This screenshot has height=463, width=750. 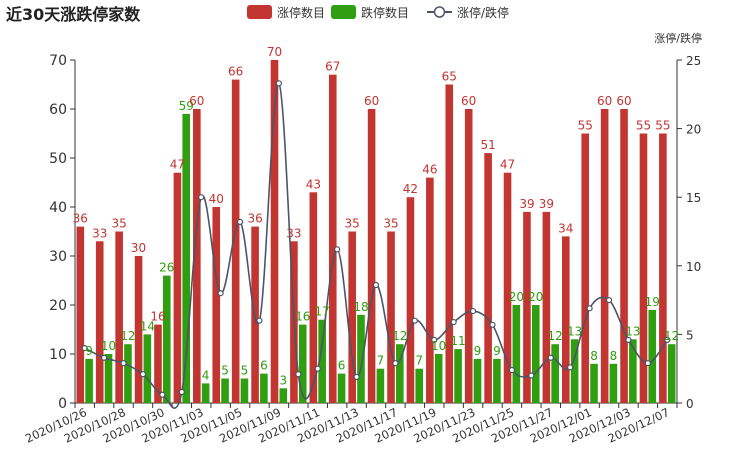 What do you see at coordinates (58, 306) in the screenshot?
I see `left-tick-label: 20` at bounding box center [58, 306].